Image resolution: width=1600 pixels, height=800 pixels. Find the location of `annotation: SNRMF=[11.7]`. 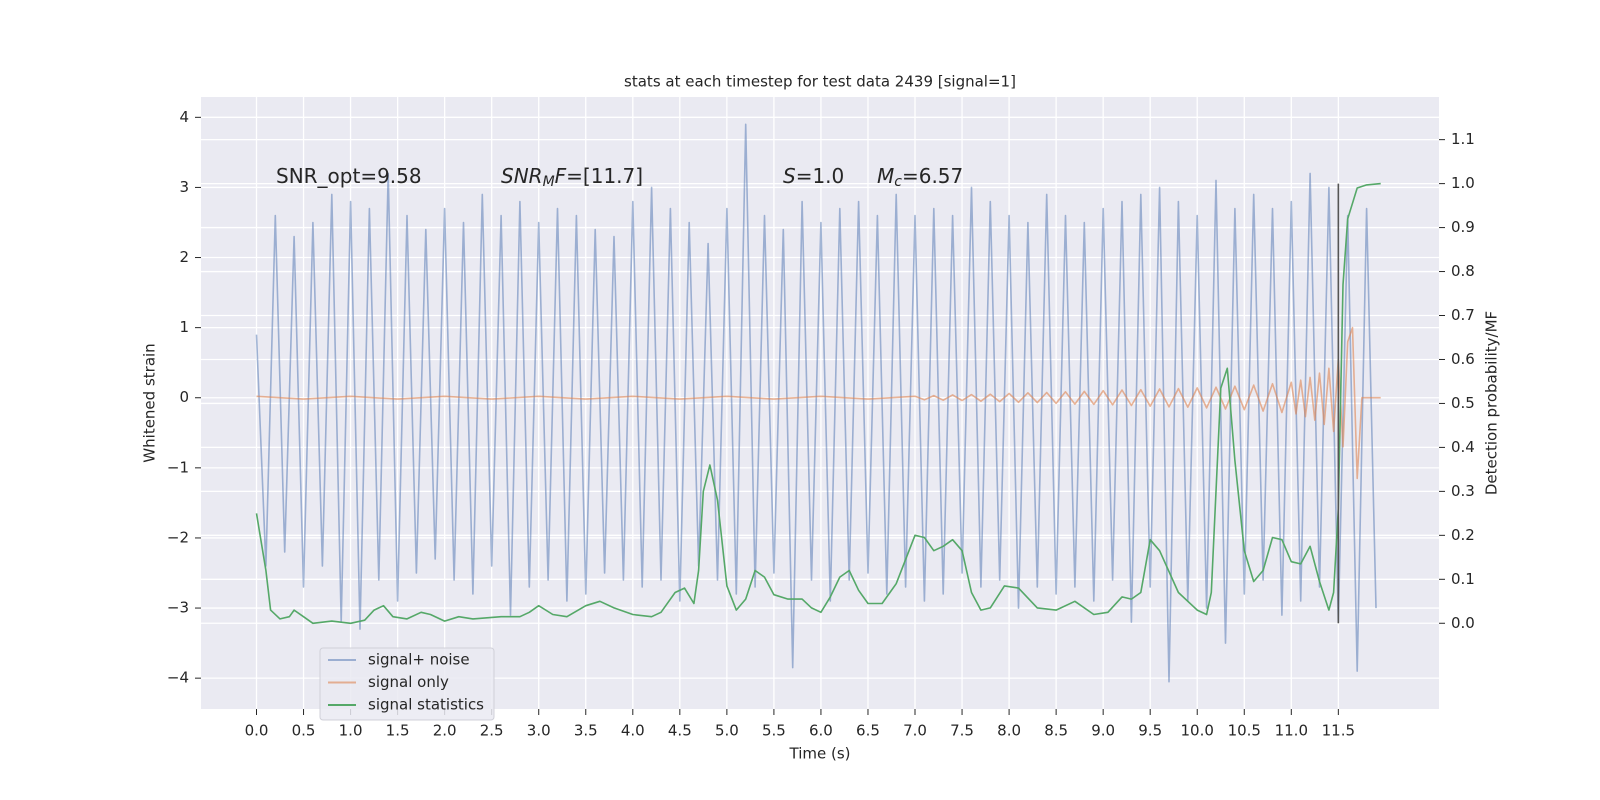

annotation: SNRMF=[11.7] is located at coordinates (572, 177).